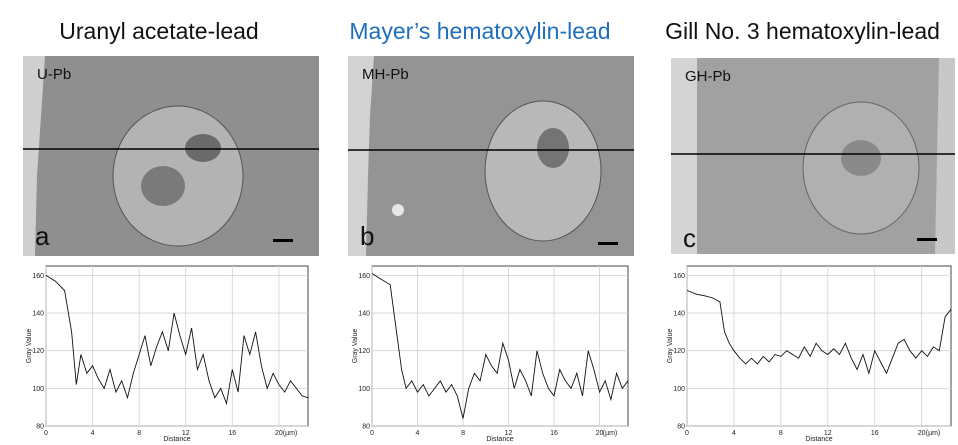 This screenshot has height=445, width=958. I want to click on stain-tag: MH-Pb, so click(385, 74).